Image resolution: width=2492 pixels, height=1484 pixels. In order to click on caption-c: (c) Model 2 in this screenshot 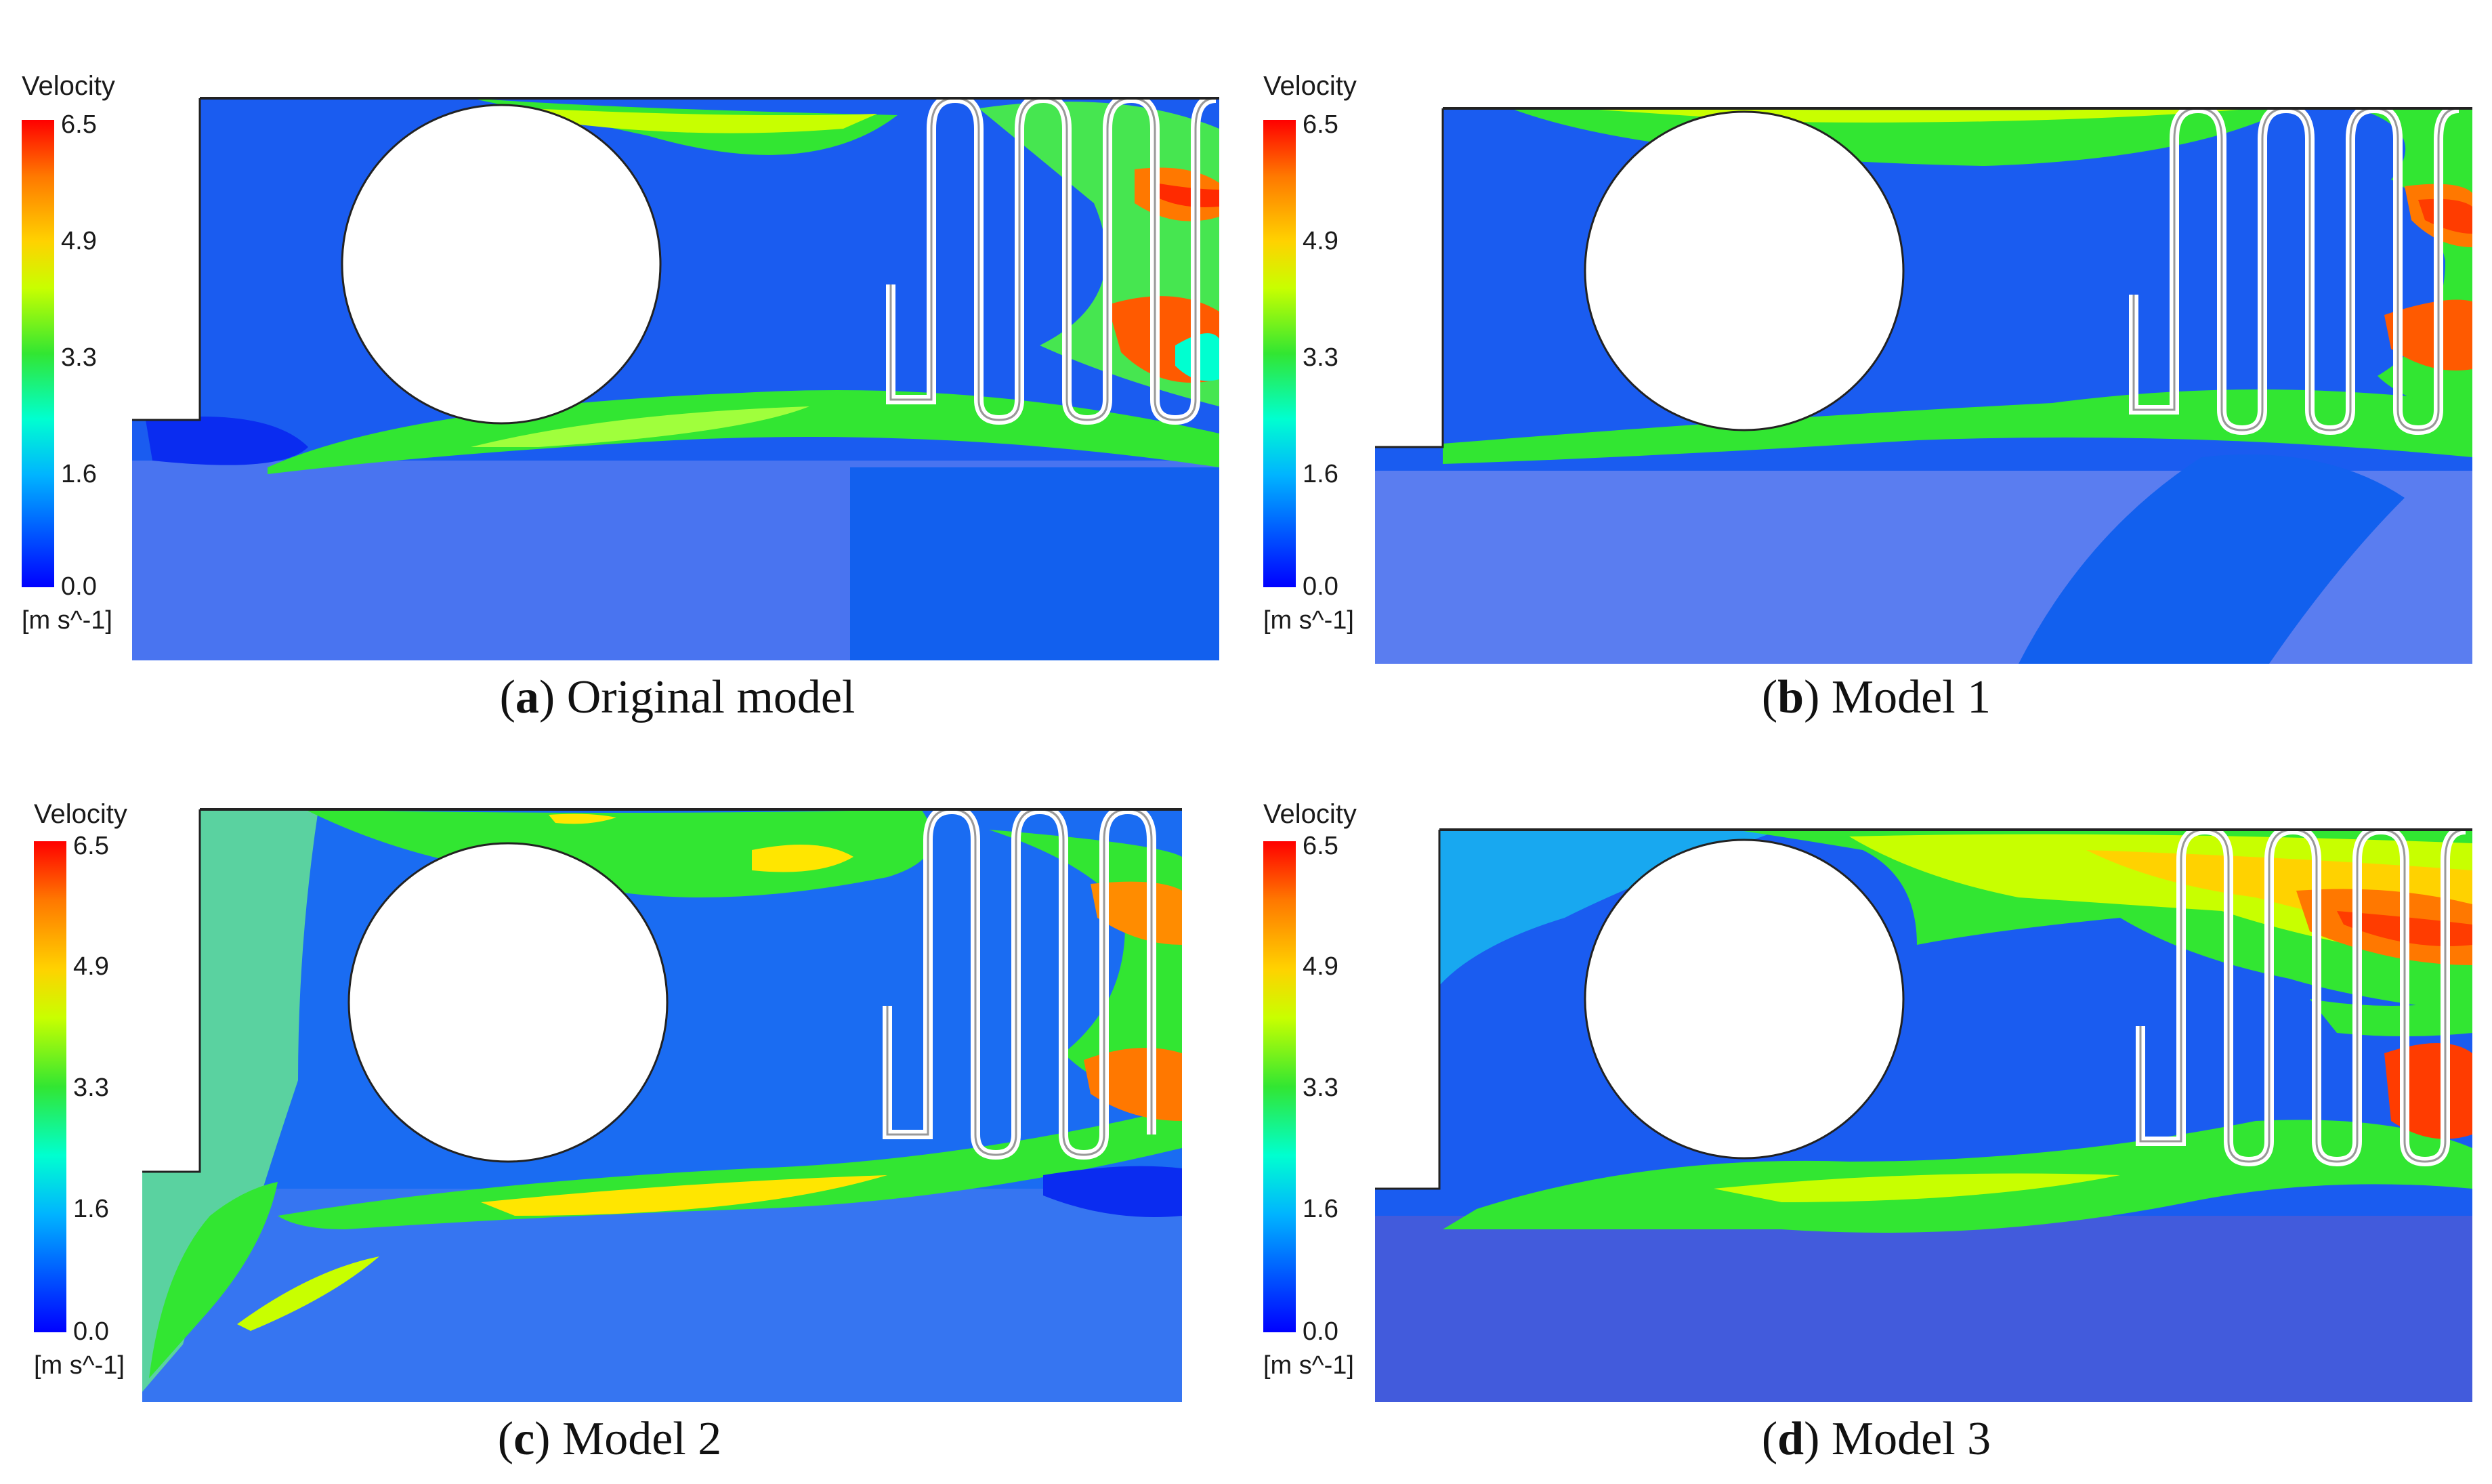, I will do `click(609, 1439)`.